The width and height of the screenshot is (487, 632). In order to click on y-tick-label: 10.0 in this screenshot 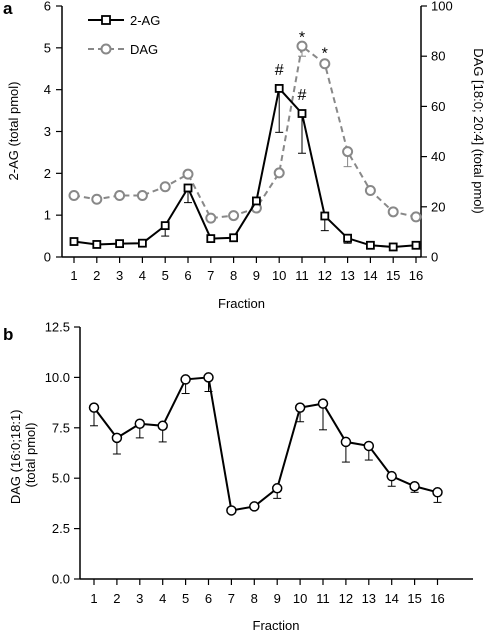, I will do `click(57, 377)`.